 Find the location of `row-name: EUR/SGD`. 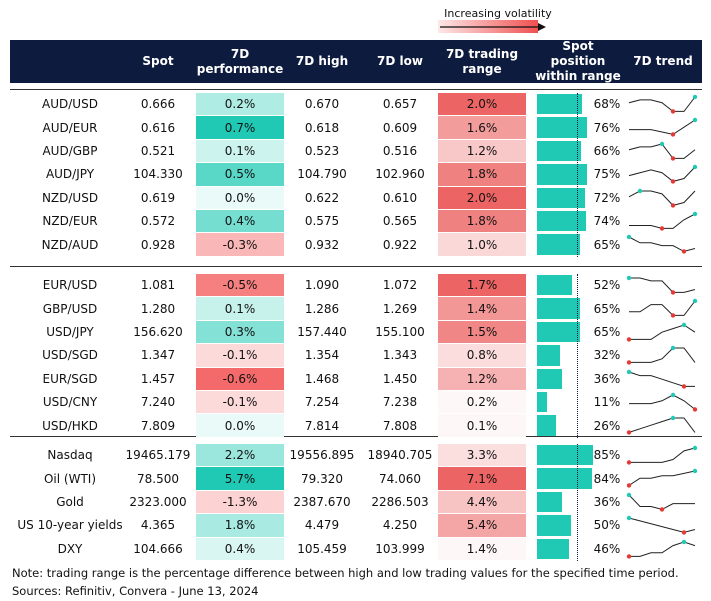

row-name: EUR/SGD is located at coordinates (70, 378).